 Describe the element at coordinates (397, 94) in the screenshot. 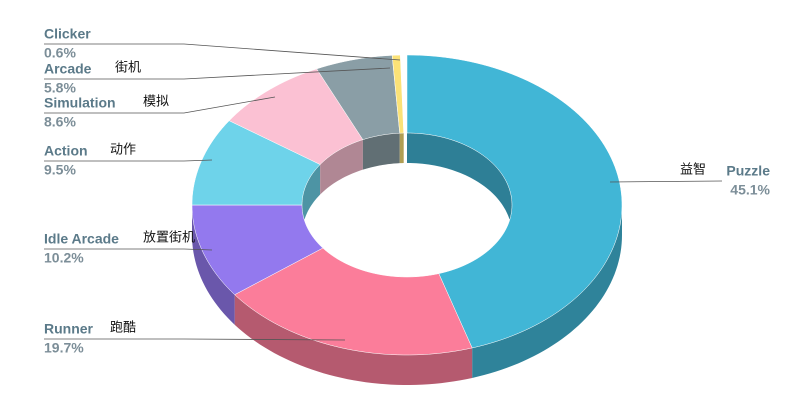

I see `slice` at that location.